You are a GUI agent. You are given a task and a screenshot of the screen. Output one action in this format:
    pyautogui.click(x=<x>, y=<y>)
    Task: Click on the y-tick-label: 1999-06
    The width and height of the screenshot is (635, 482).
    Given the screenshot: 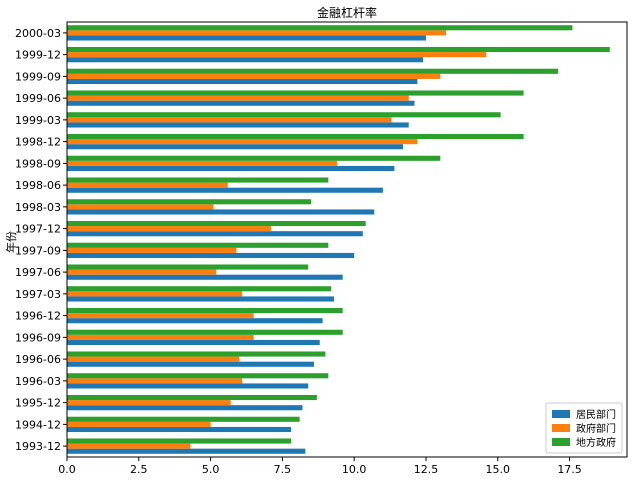 What is the action you would take?
    pyautogui.click(x=38, y=98)
    